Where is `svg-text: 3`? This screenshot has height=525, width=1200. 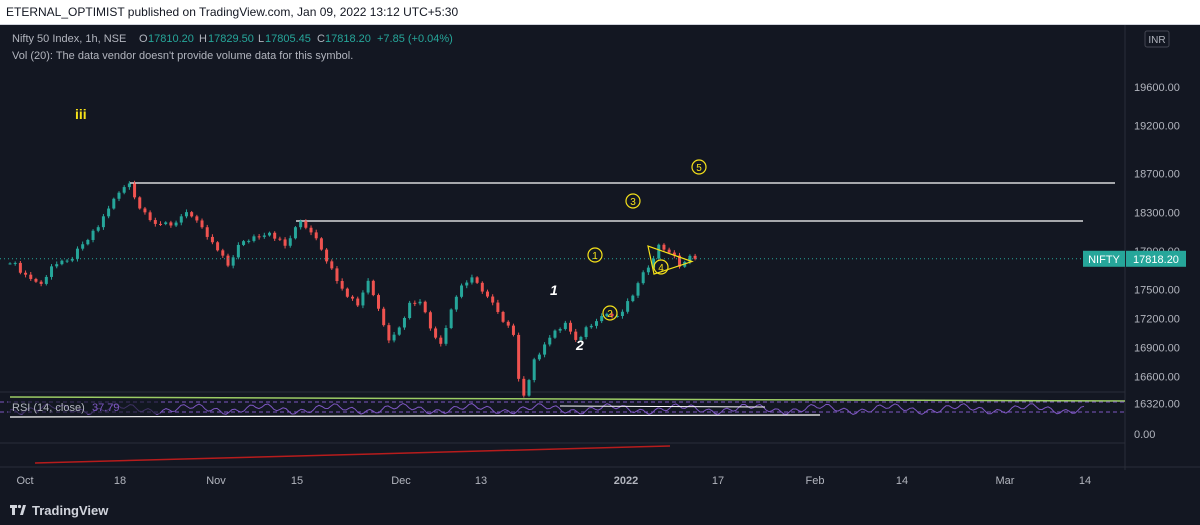 svg-text: 3 is located at coordinates (633, 202).